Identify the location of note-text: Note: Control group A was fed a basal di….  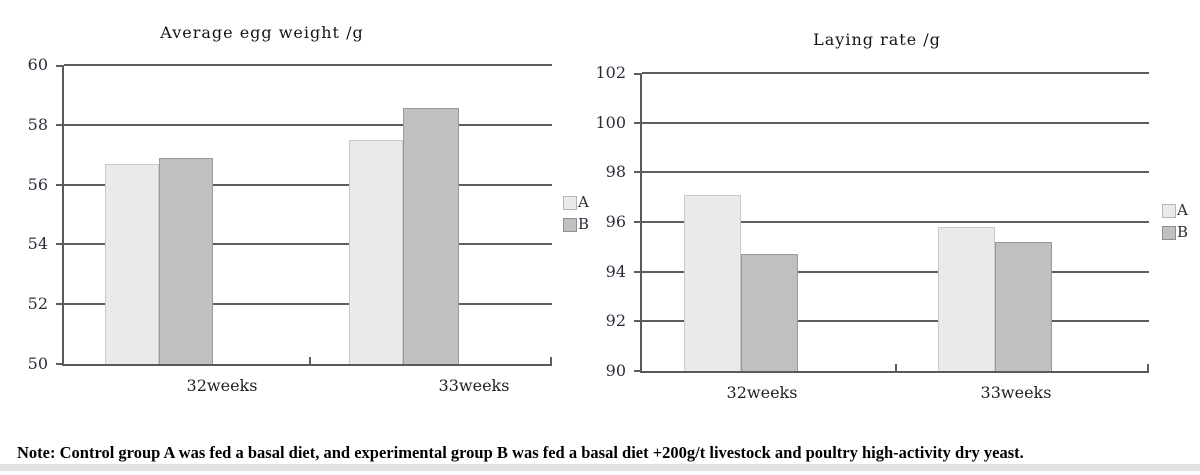
(520, 452).